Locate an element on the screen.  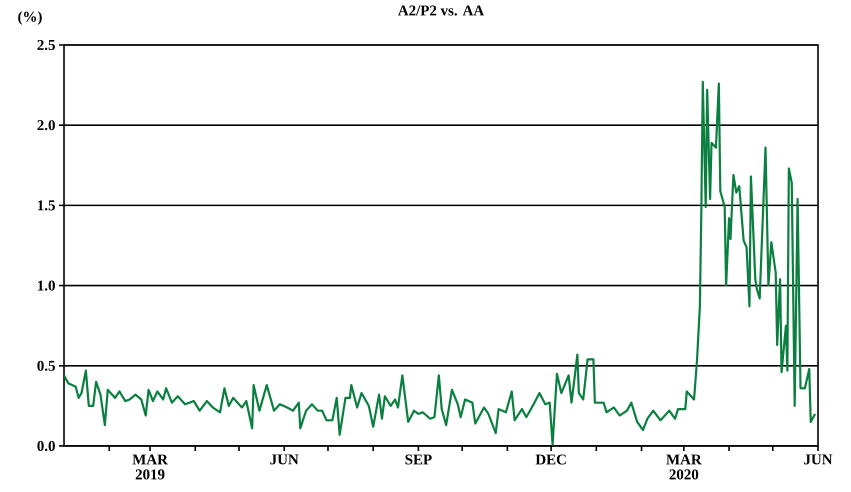
chart-title: A2/P2 vs. AA is located at coordinates (441, 11).